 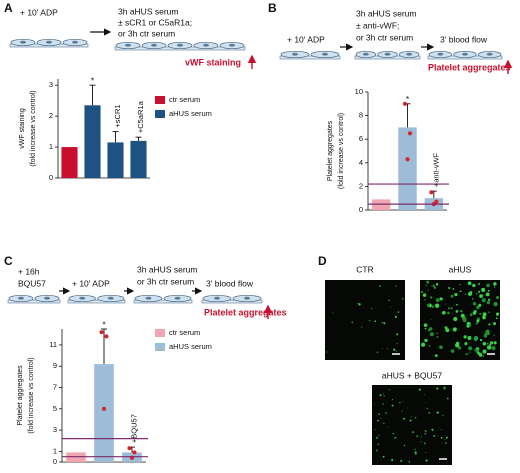 What do you see at coordinates (361, 115) in the screenshot?
I see `y-tick-label: 8` at bounding box center [361, 115].